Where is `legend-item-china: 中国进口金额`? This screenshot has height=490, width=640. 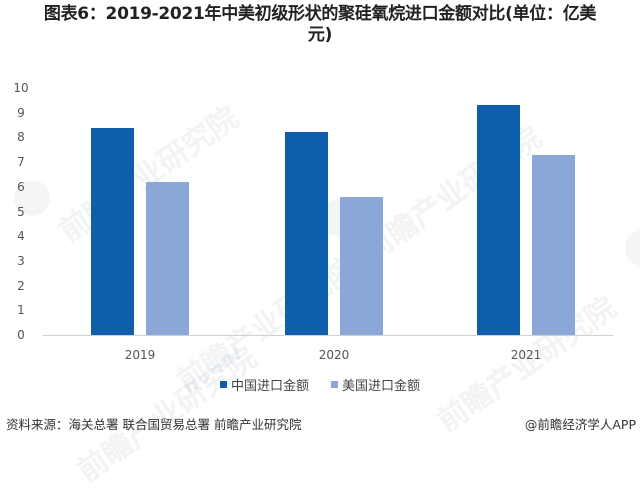
legend-item-china: 中国进口金额 is located at coordinates (264, 384).